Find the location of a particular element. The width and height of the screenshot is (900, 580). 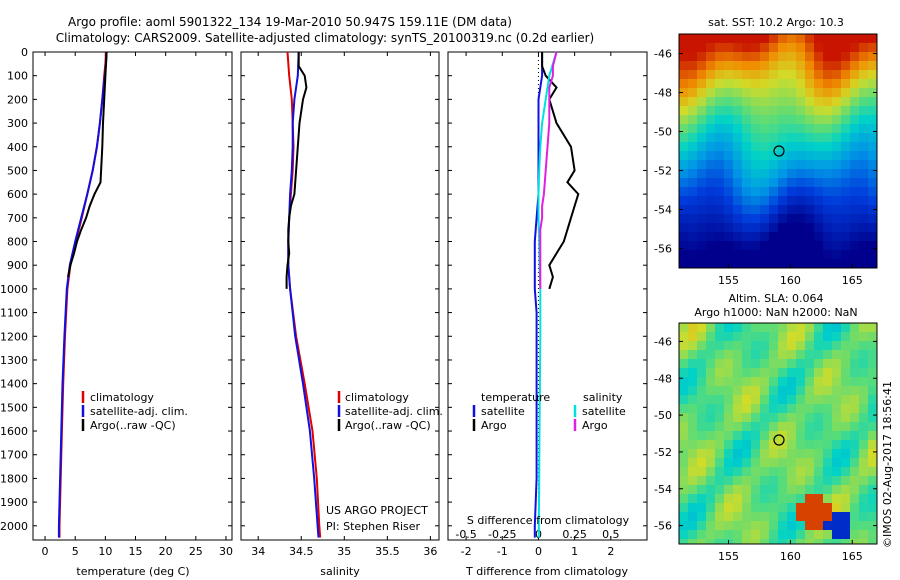

x-tick-label: -1 is located at coordinates (502, 551).